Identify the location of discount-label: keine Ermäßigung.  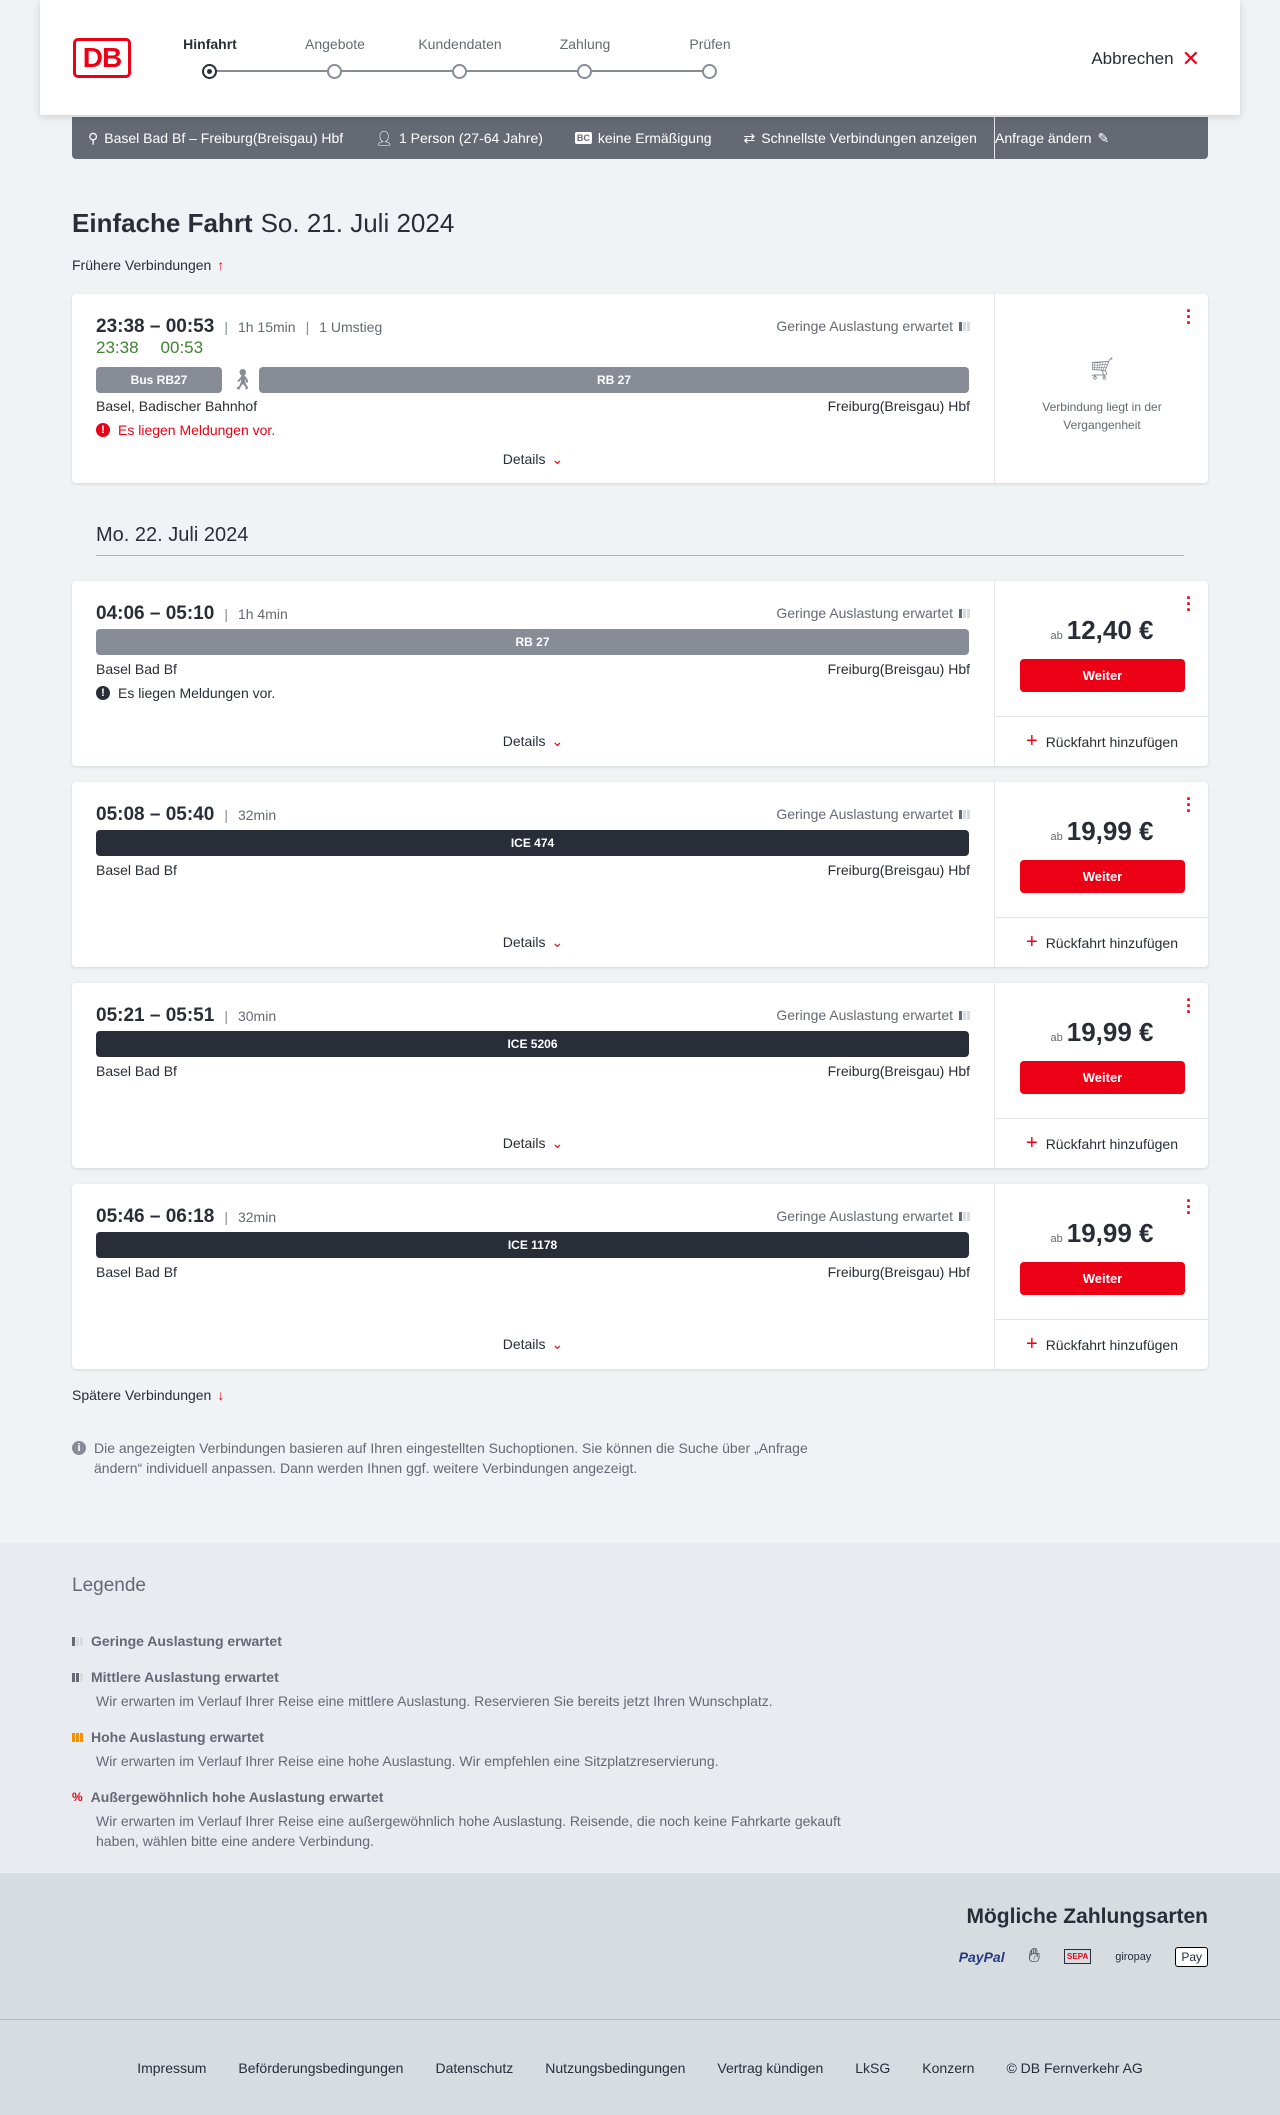
(654, 138).